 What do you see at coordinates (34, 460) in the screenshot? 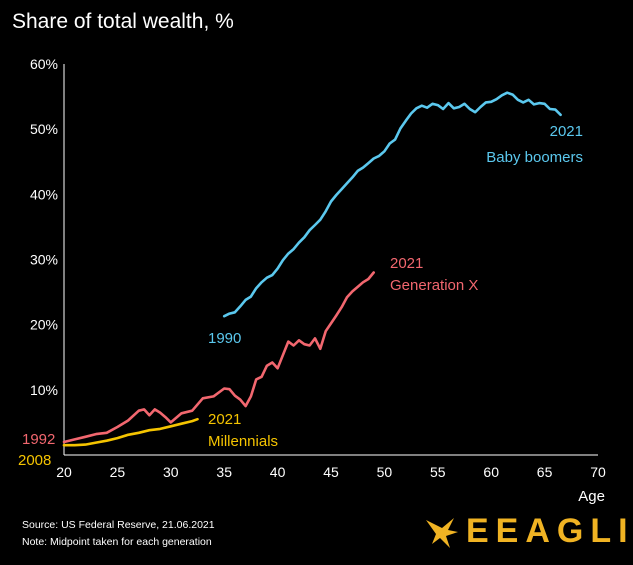
I see `series-start-label-millennials: 2008` at bounding box center [34, 460].